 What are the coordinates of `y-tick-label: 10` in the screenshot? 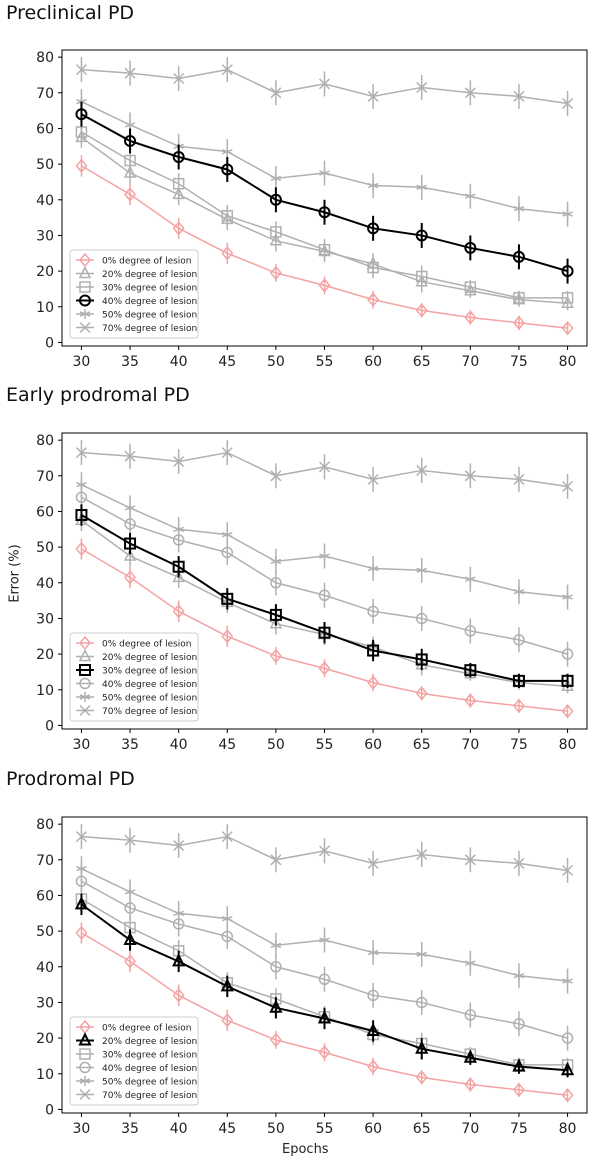 It's located at (45, 1075).